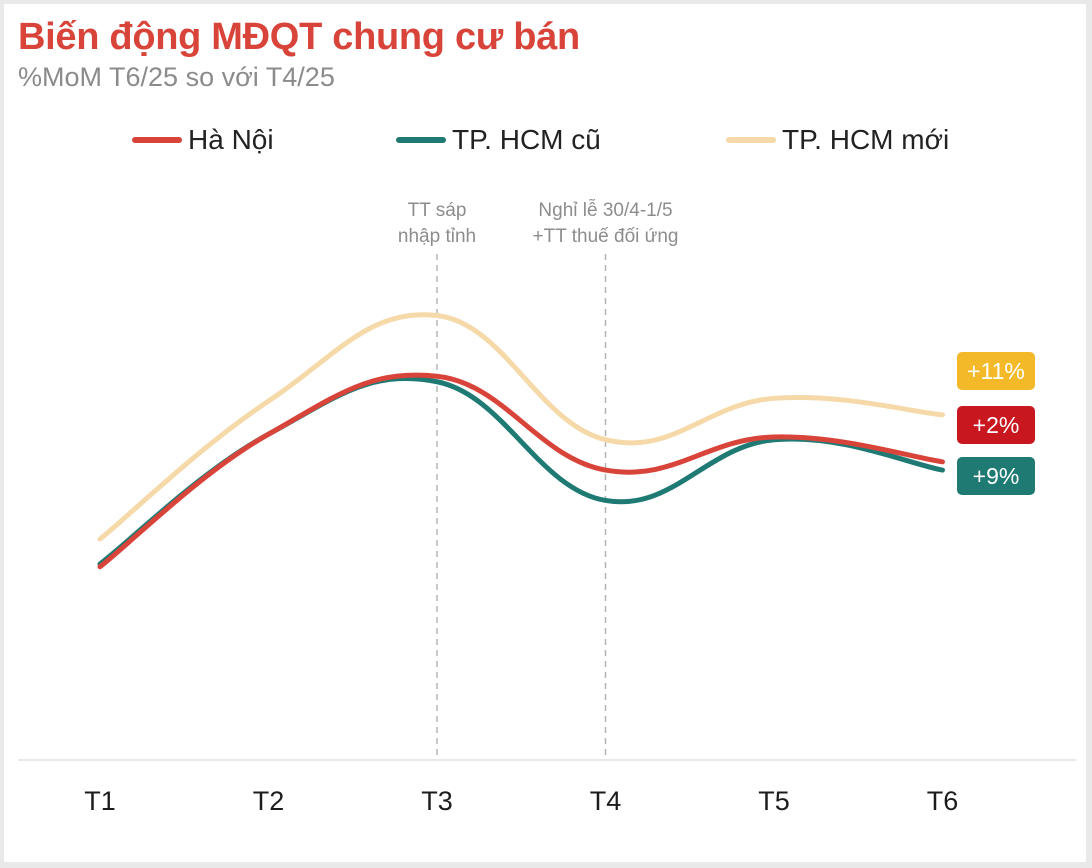 The height and width of the screenshot is (868, 1092). What do you see at coordinates (437, 801) in the screenshot?
I see `x-tick-label-t3: T3` at bounding box center [437, 801].